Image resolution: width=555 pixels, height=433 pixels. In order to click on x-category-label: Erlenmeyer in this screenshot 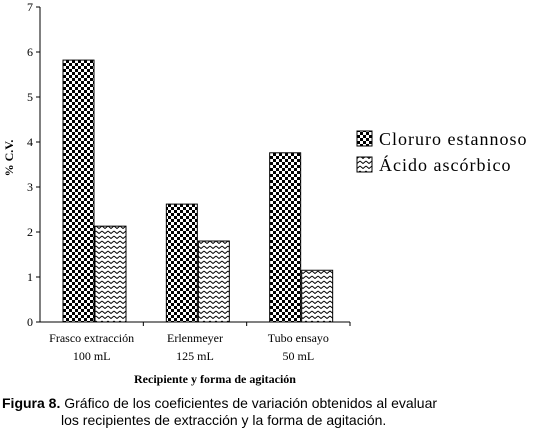, I will do `click(195, 338)`.